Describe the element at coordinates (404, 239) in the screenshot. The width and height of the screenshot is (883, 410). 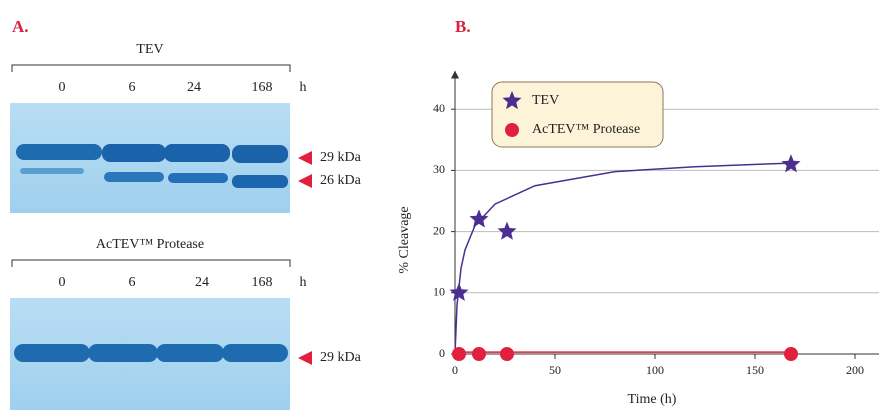
I see `y-axis-label: % Cleavage` at that location.